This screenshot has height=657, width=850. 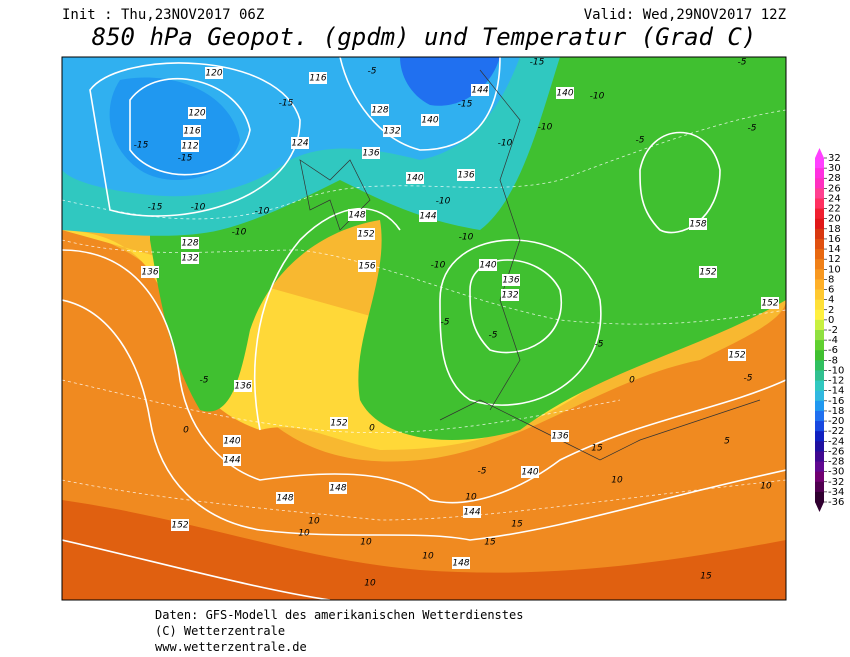 What do you see at coordinates (831, 300) in the screenshot?
I see `colorbar-label: 4` at bounding box center [831, 300].